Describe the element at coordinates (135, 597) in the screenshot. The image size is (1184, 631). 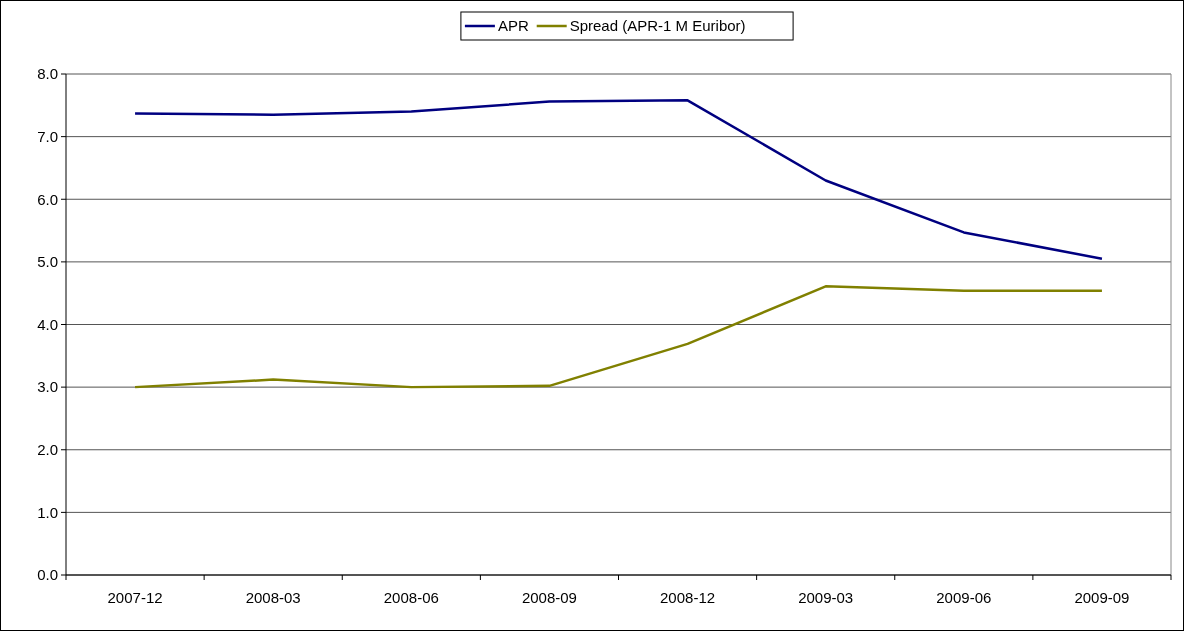
I see `x-tick-label: 2007-12` at that location.